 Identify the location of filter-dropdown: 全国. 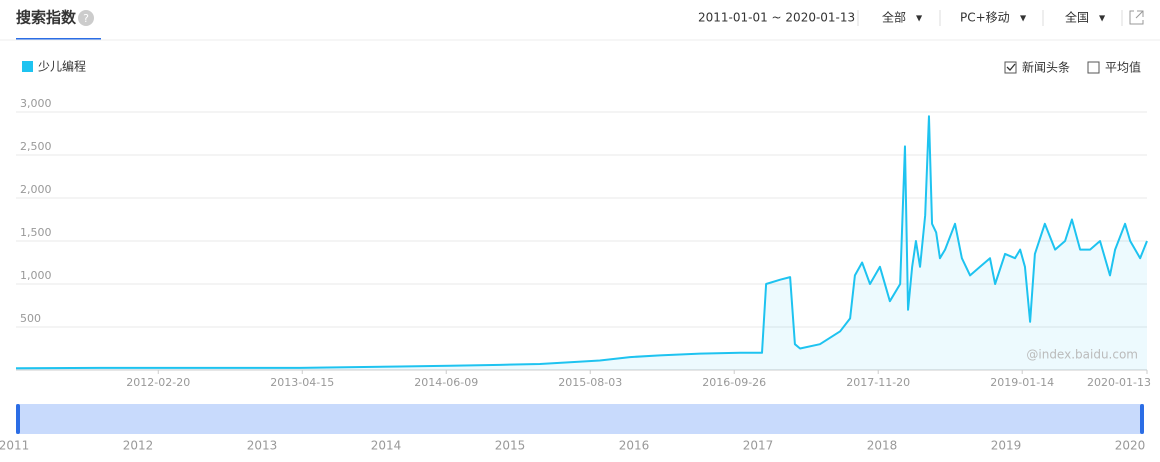
(1077, 17).